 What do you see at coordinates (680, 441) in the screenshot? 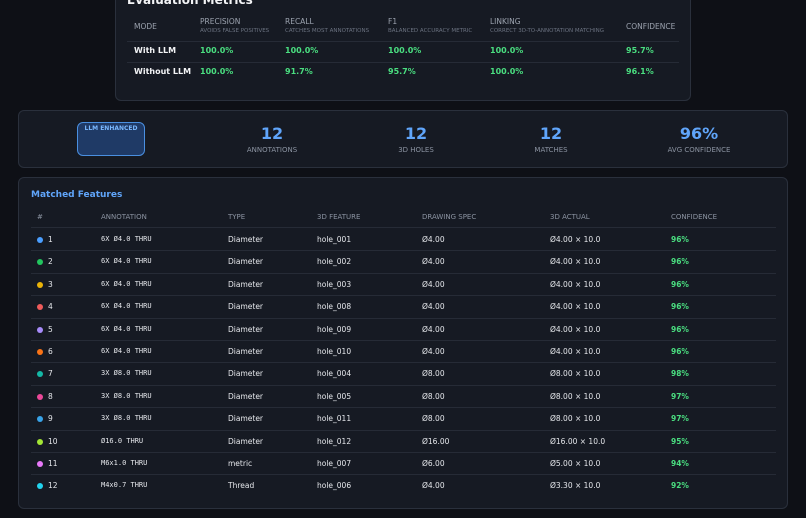
I see `cell: 95%` at bounding box center [680, 441].